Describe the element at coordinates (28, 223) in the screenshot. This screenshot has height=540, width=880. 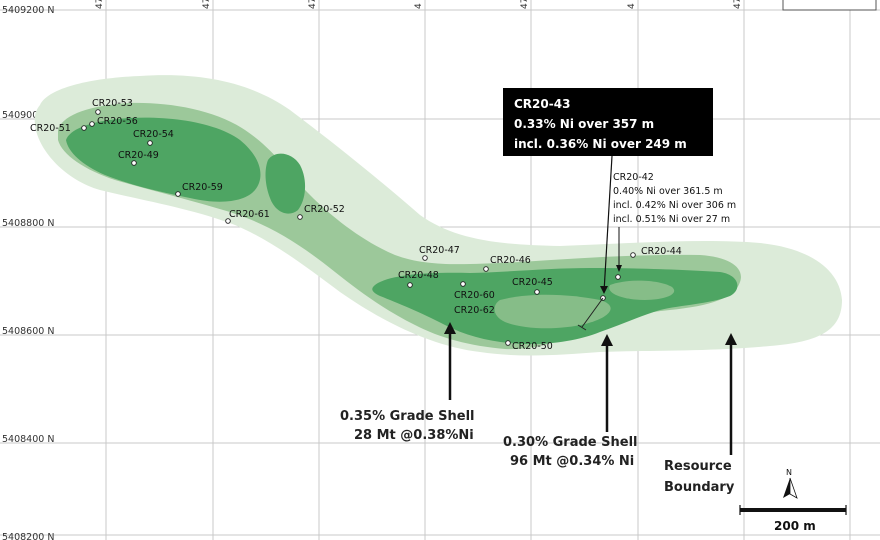
I see `northing-label: 5408800 N` at that location.